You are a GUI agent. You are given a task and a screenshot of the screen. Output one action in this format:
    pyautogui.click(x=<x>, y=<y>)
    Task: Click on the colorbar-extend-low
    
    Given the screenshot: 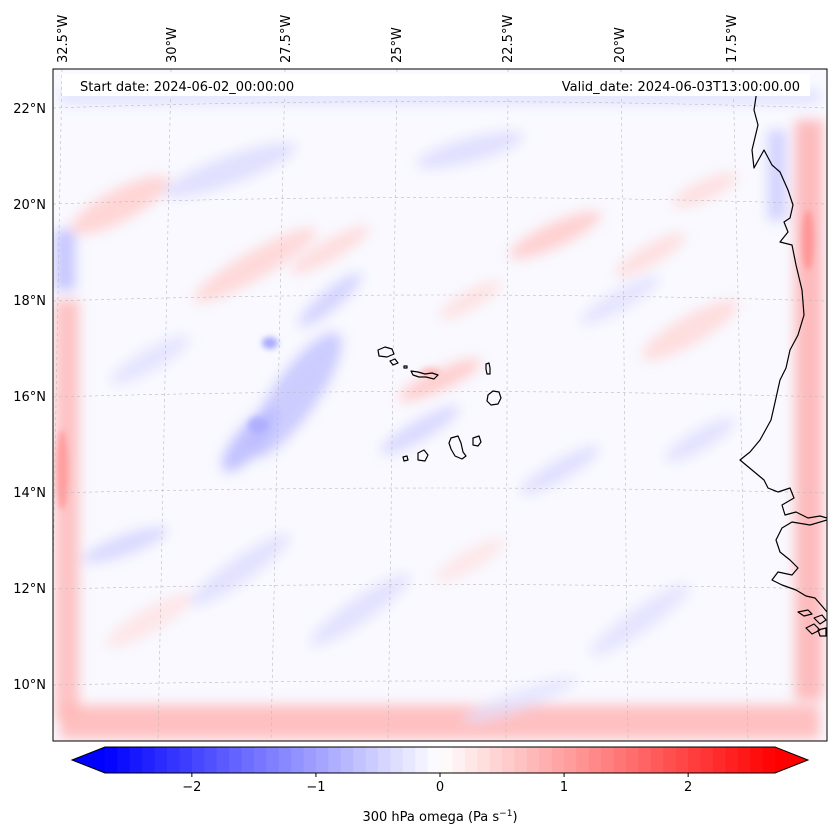 What is the action you would take?
    pyautogui.click(x=88, y=760)
    